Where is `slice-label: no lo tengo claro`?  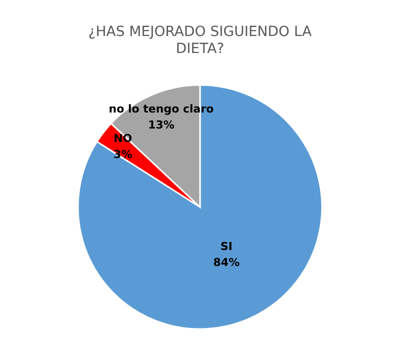 slice-label: no lo tengo claro is located at coordinates (161, 109).